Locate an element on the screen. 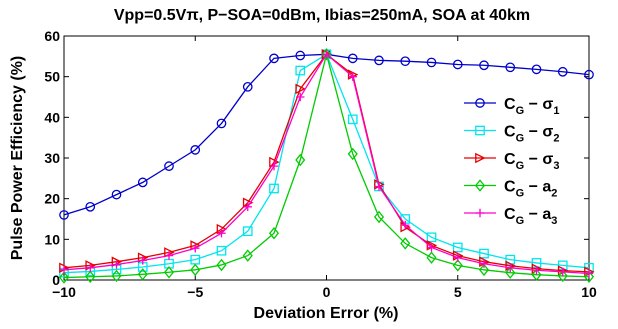 Image resolution: width=618 pixels, height=329 pixels. x-tick-label: −10 is located at coordinates (64, 292).